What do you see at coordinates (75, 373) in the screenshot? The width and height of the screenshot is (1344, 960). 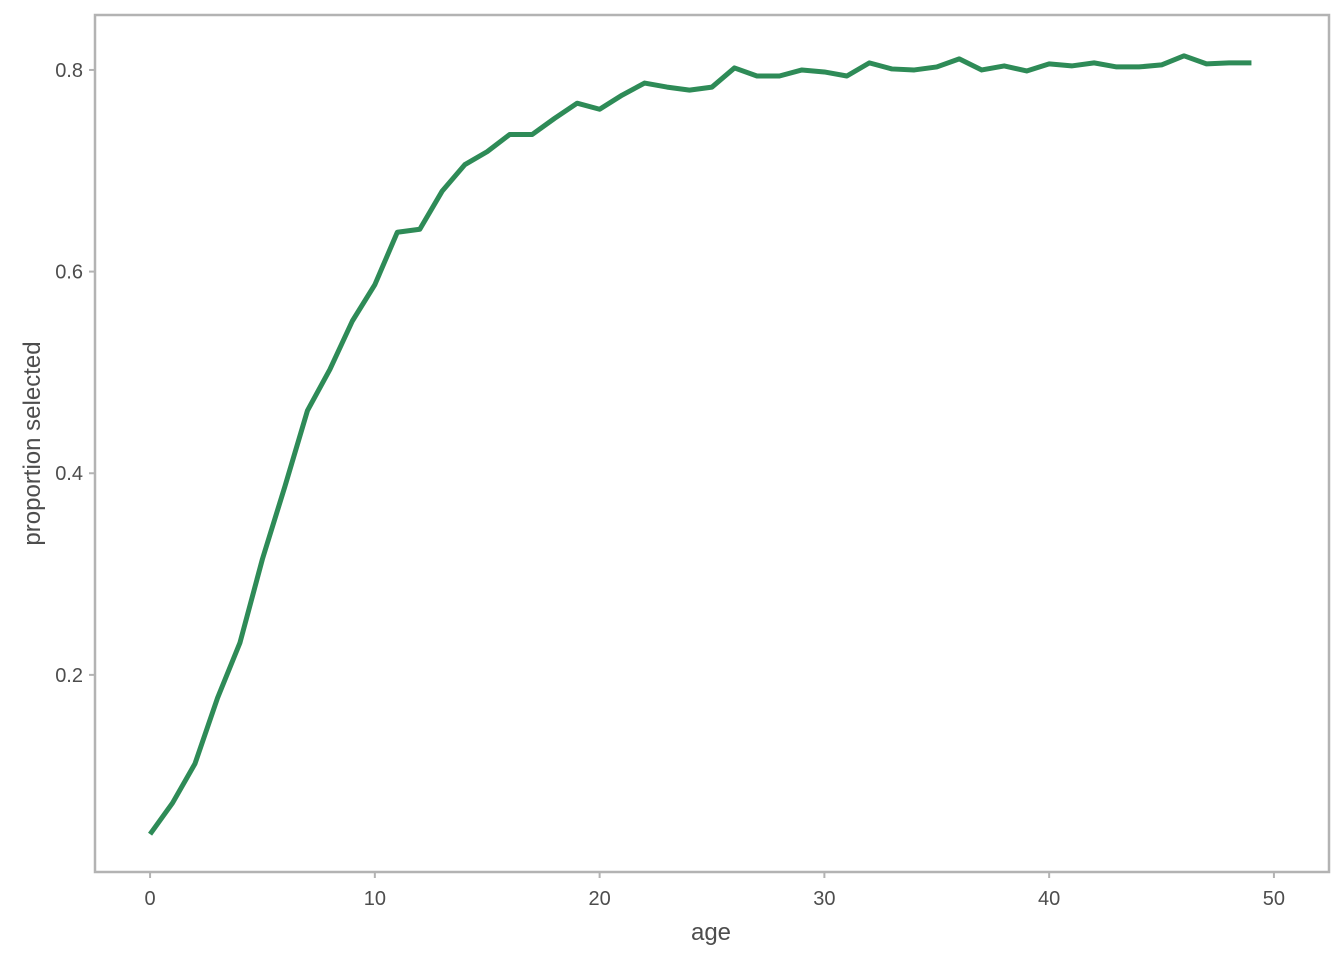 I see `y-axis: 0.2 0.4 0.6 0.8` at bounding box center [75, 373].